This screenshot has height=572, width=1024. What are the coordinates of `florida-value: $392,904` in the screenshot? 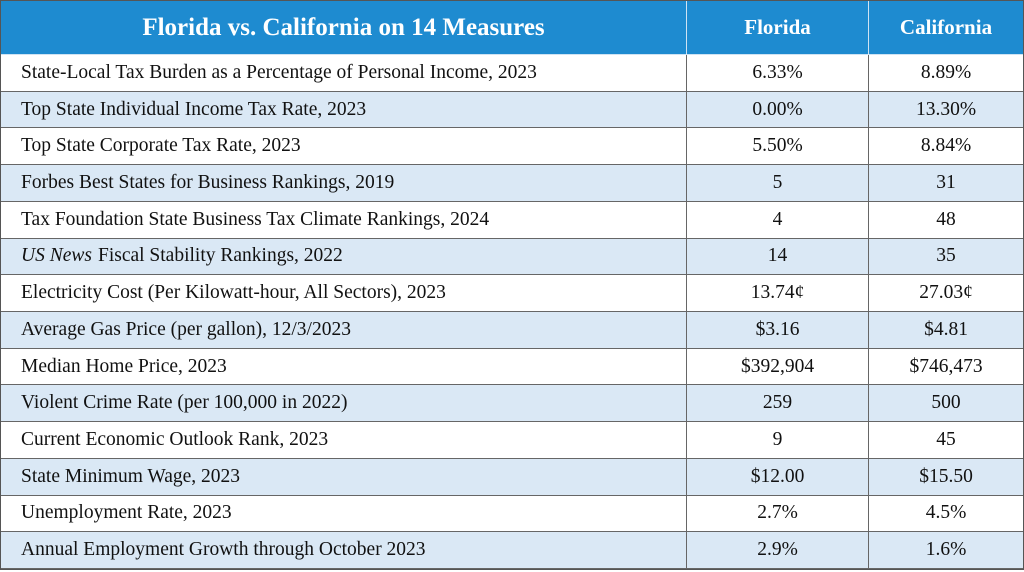 It's located at (778, 367).